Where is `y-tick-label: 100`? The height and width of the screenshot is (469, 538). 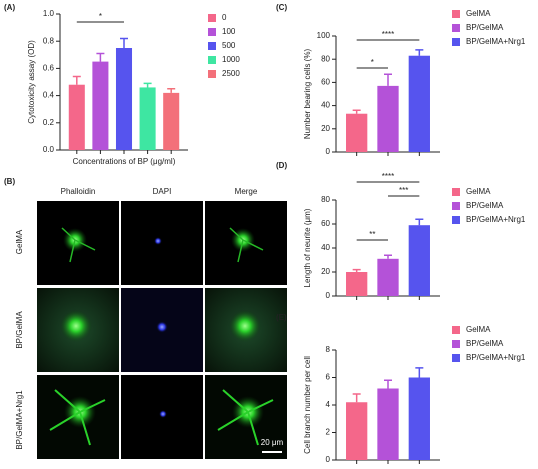
y-tick-label: 100 is located at coordinates (324, 35).